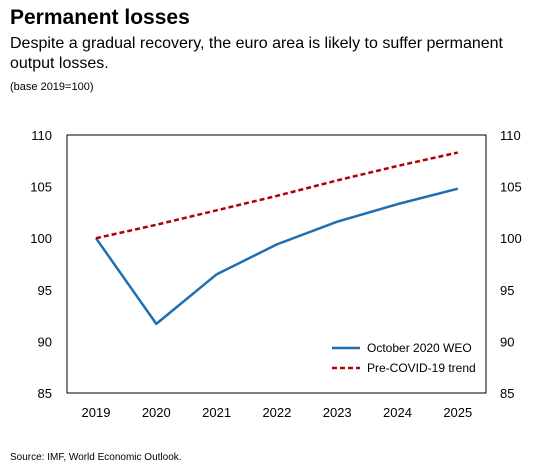 This screenshot has width=550, height=467. Describe the element at coordinates (100, 17) in the screenshot. I see `chart-title: Permanent losses` at that location.